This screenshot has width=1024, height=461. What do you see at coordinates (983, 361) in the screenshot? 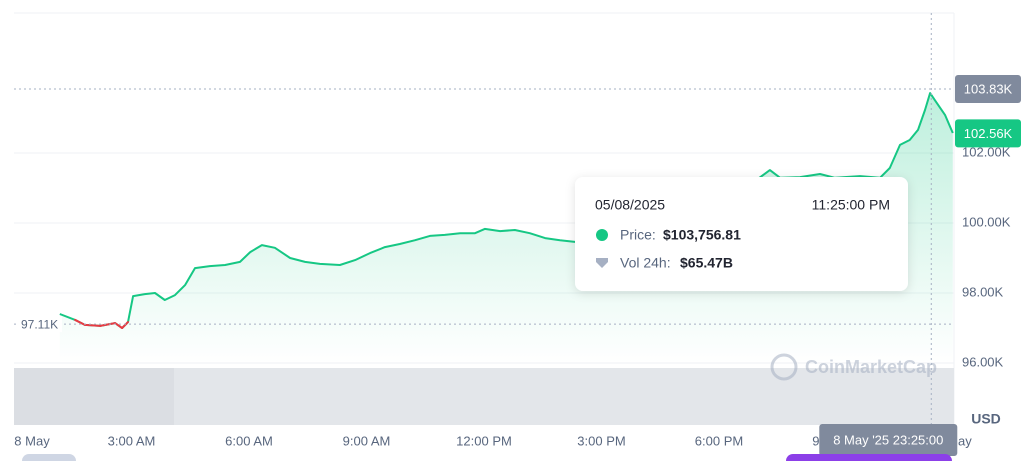
I see `y-tick-label: 96.00K` at bounding box center [983, 361].